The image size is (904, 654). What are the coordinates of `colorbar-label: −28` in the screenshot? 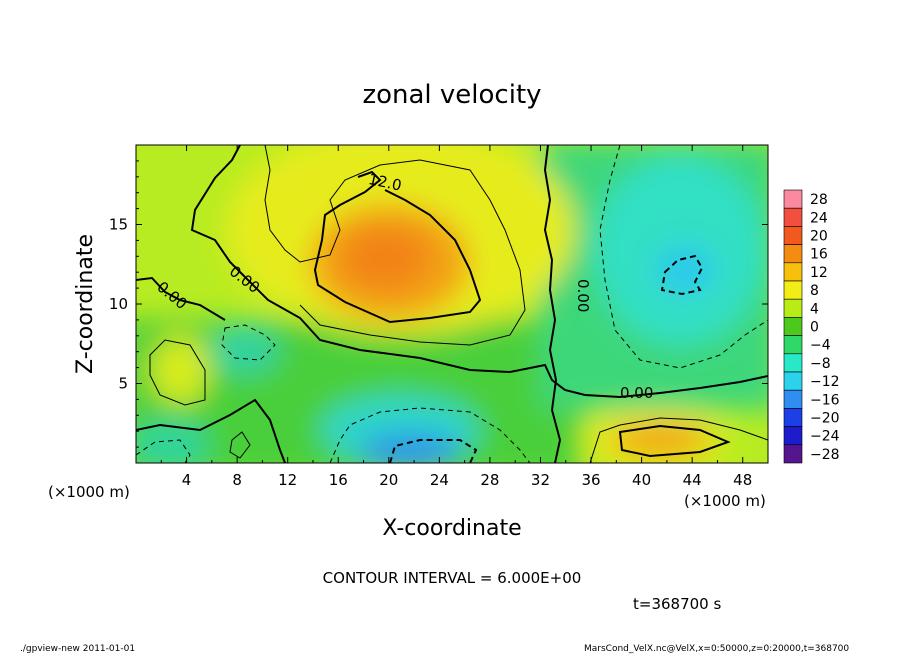 It's located at (825, 455).